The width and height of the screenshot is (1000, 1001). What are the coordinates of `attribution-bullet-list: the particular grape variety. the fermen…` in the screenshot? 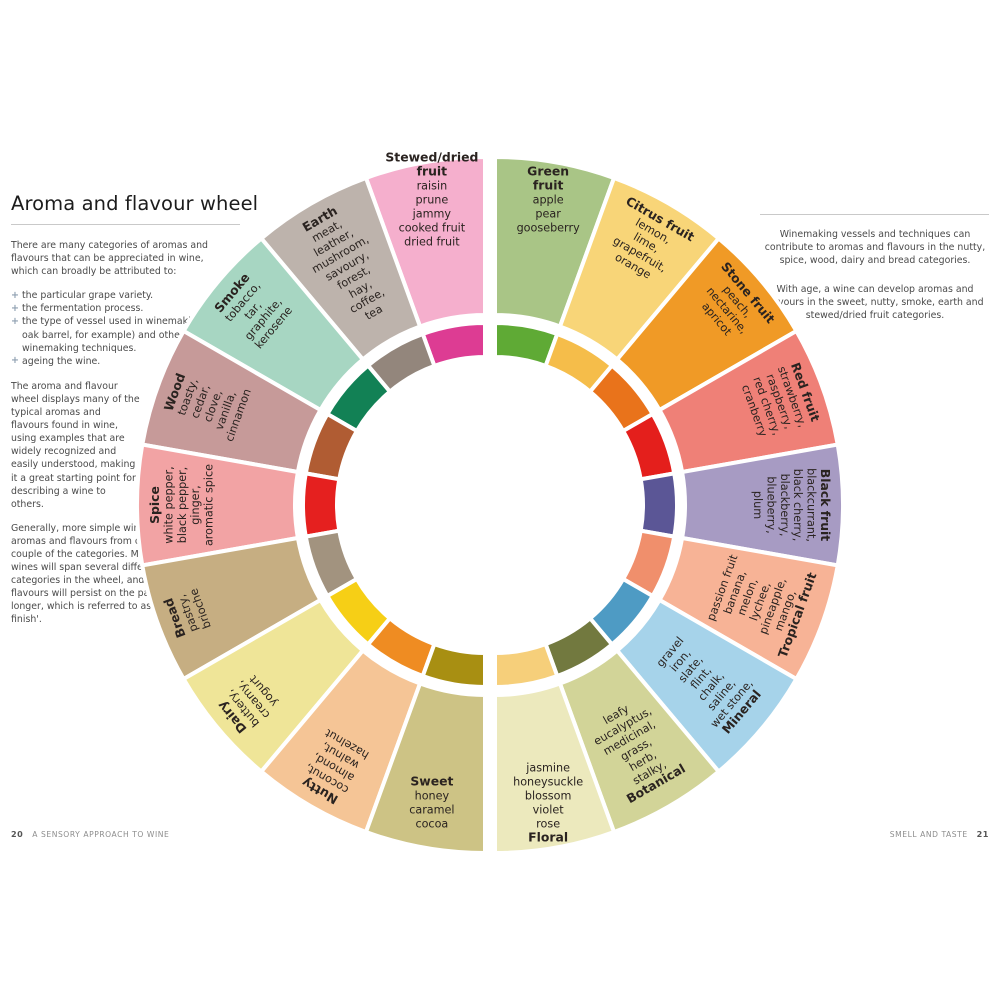 It's located at (116, 328).